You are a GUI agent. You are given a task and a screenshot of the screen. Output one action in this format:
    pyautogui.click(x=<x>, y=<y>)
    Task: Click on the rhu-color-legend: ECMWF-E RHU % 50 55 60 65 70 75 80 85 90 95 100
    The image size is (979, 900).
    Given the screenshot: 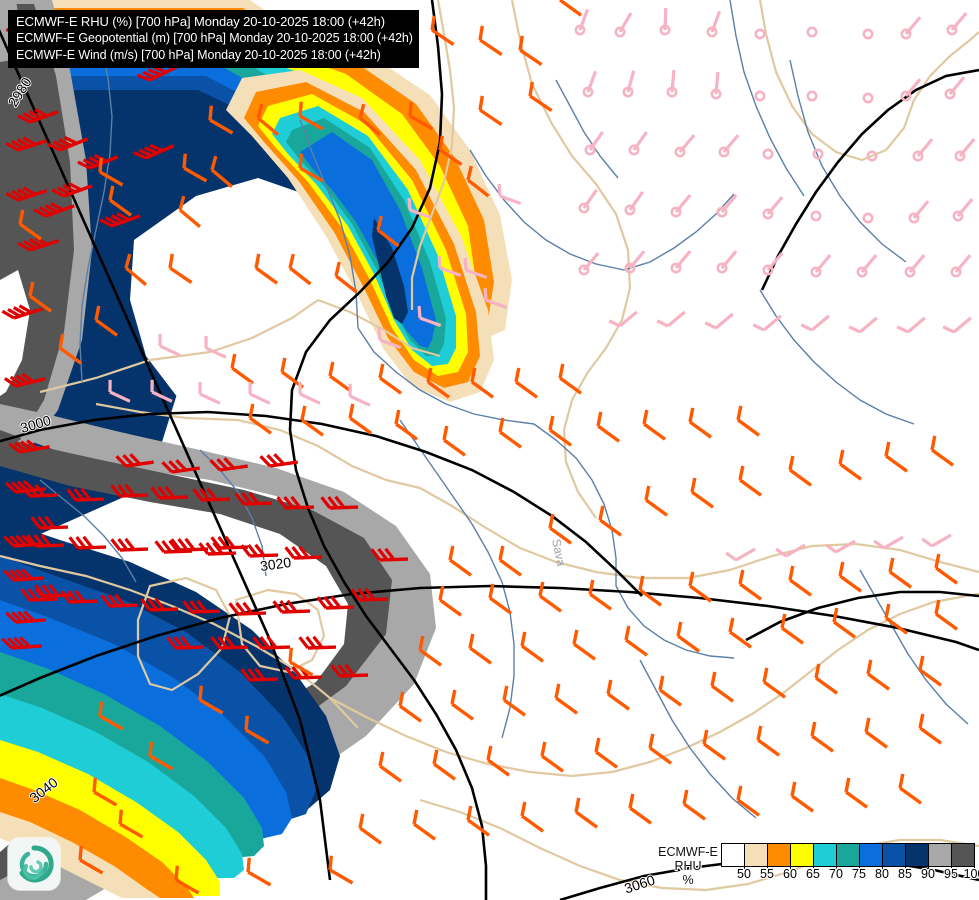 What is the action you would take?
    pyautogui.click(x=817, y=866)
    